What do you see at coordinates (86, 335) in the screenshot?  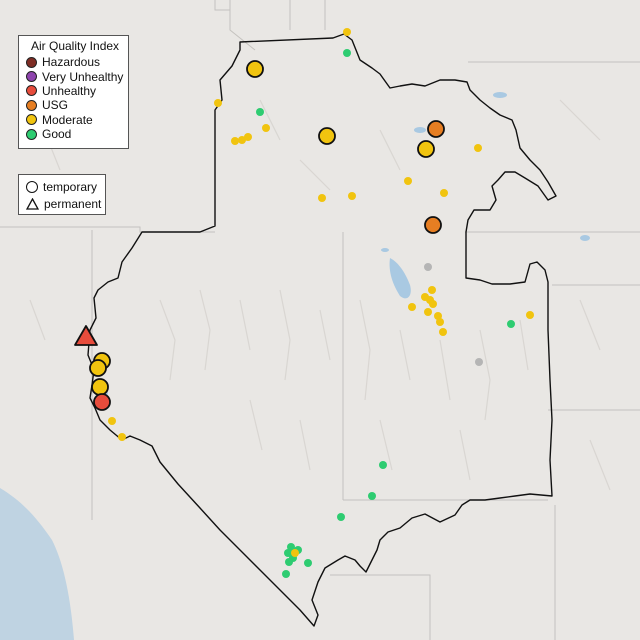 I see `monitor-marker-permanent` at bounding box center [86, 335].